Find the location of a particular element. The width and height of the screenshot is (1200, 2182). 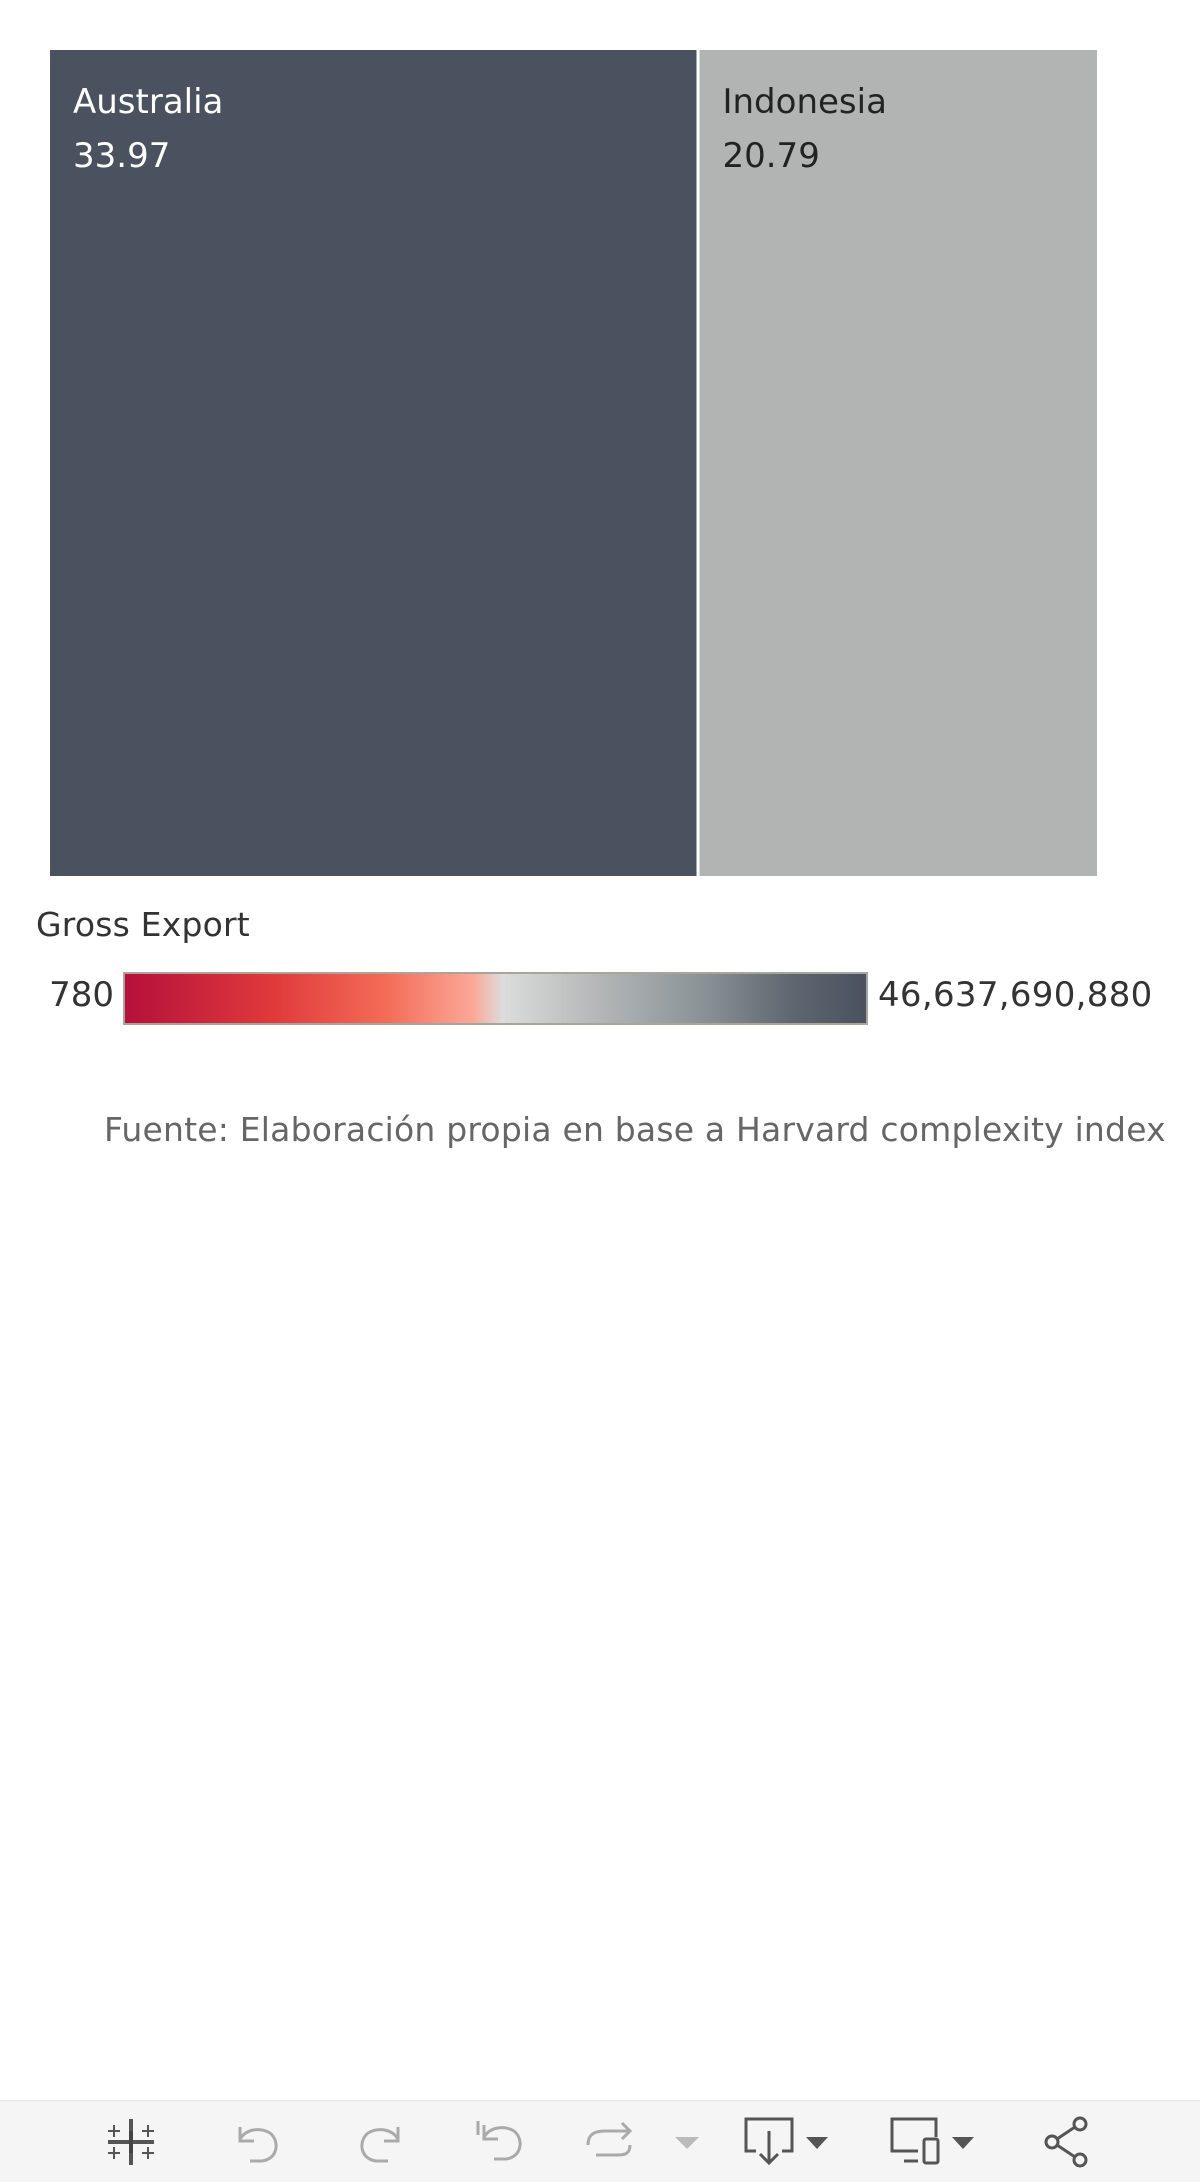

tile-label: Australia is located at coordinates (148, 102).